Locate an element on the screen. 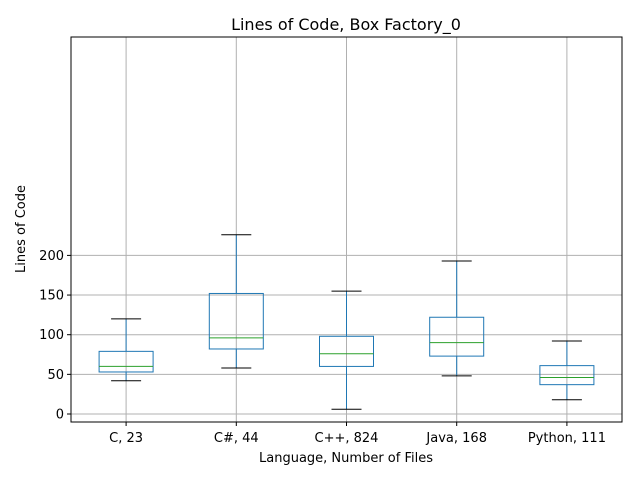 The image size is (640, 480). x-tick-label: C#, 44 is located at coordinates (236, 438).